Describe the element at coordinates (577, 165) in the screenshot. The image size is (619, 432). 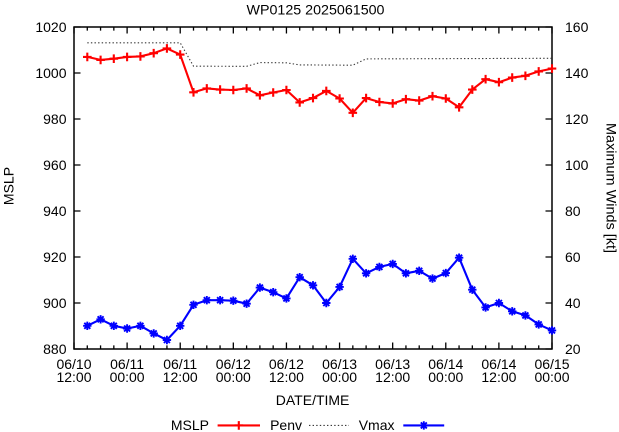
I see `svg-text: 100` at that location.